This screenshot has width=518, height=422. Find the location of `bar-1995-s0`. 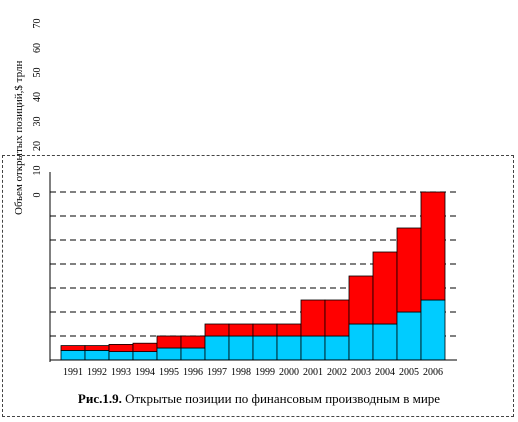

bar-1995-s0 is located at coordinates (169, 354).